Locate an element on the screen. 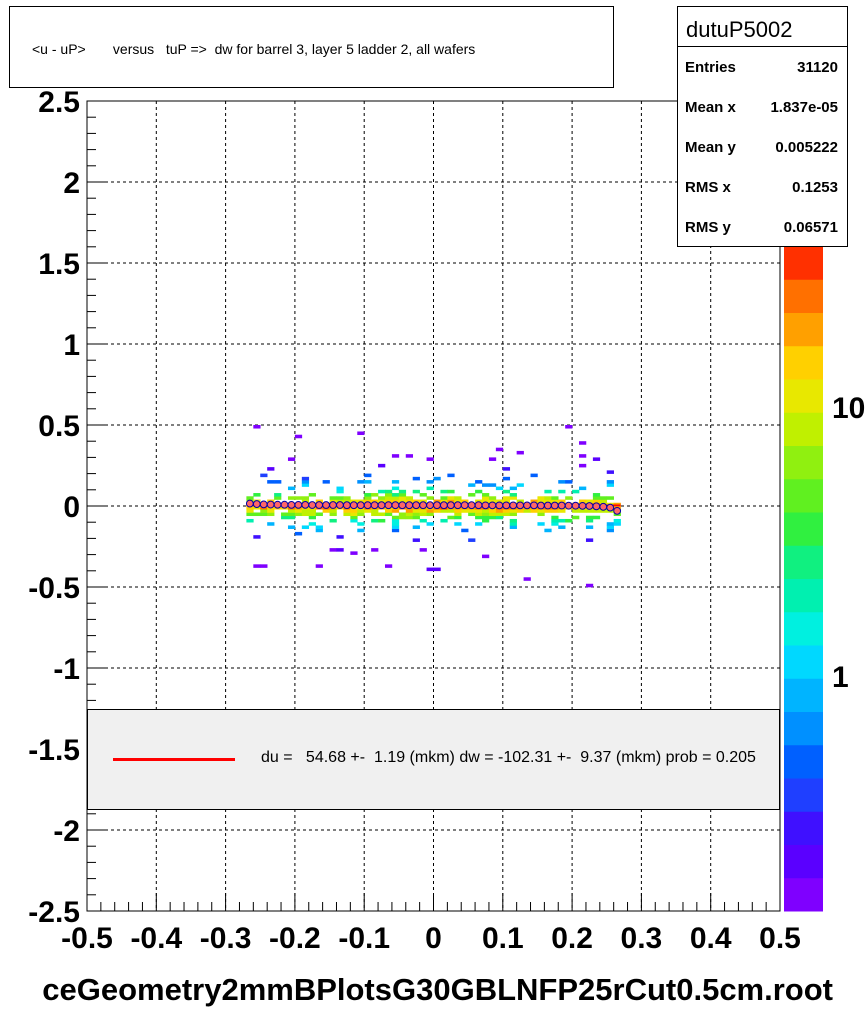 This screenshot has height=1013, width=867. x-tick-label: -0.2 is located at coordinates (295, 938).